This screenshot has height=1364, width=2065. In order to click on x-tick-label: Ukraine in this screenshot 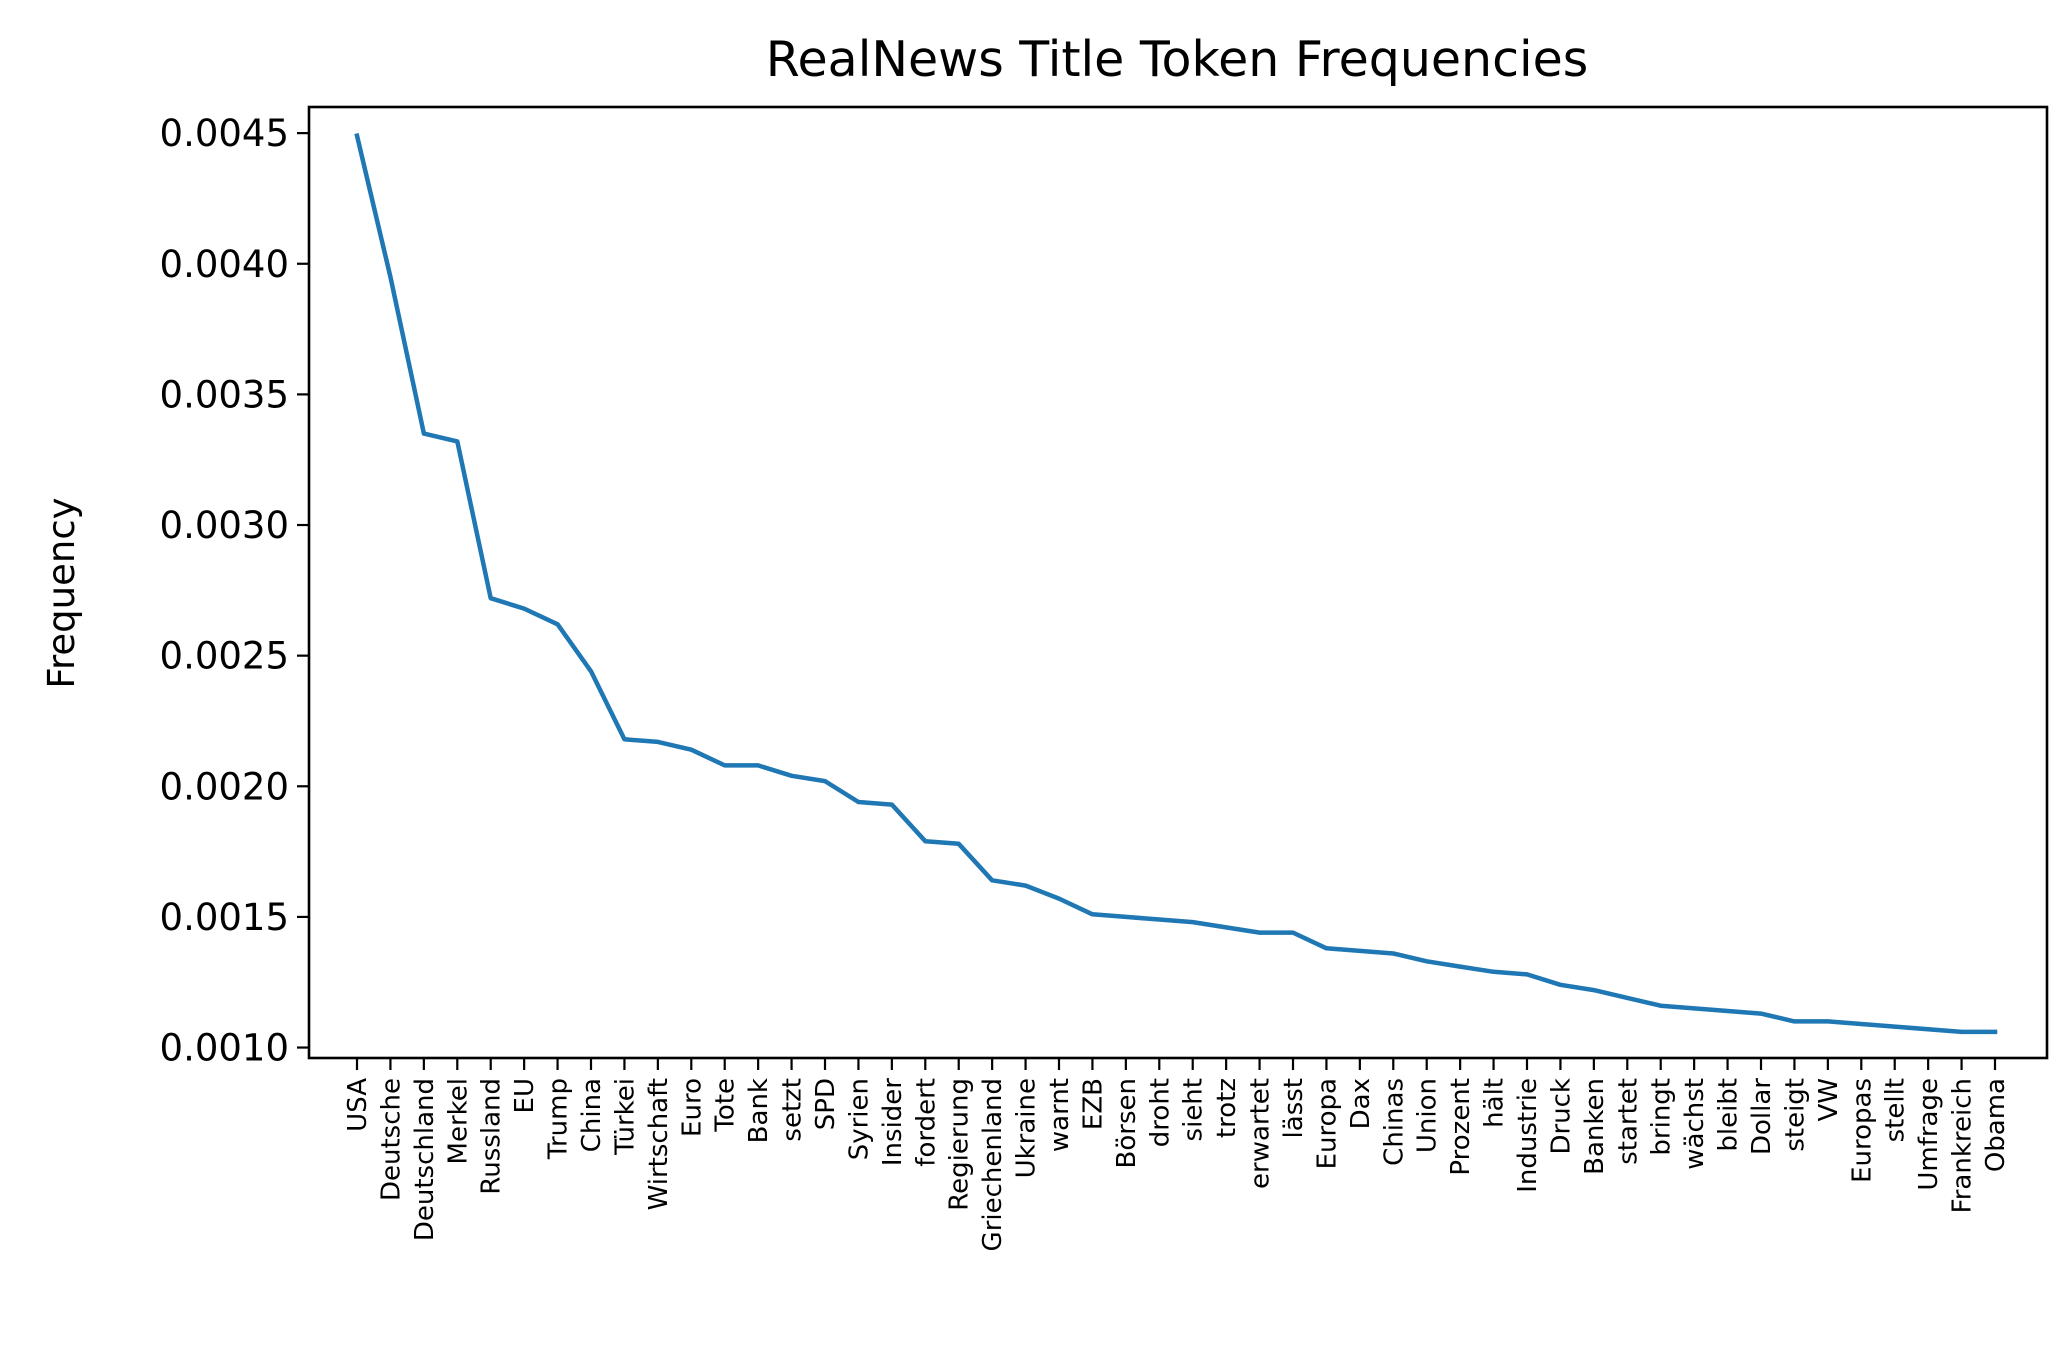, I will do `click(1027, 1128)`.